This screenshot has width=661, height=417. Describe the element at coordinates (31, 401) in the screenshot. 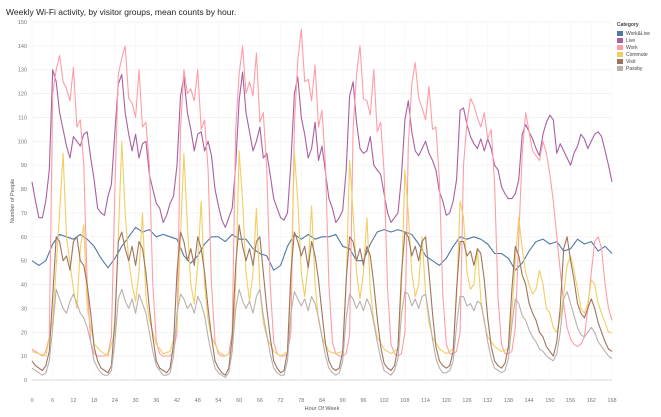

I see `x-tick-label: 0` at that location.